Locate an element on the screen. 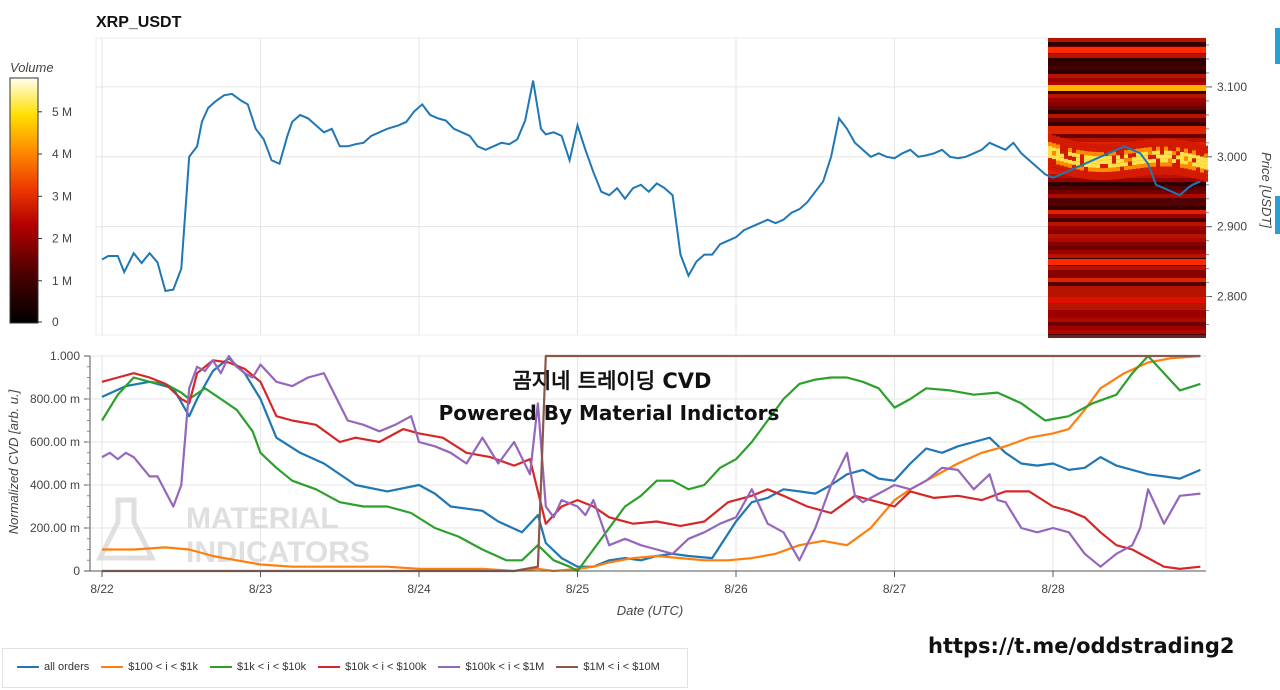 The height and width of the screenshot is (690, 1280). cvd-x-tick-label: 8/27 is located at coordinates (895, 589).